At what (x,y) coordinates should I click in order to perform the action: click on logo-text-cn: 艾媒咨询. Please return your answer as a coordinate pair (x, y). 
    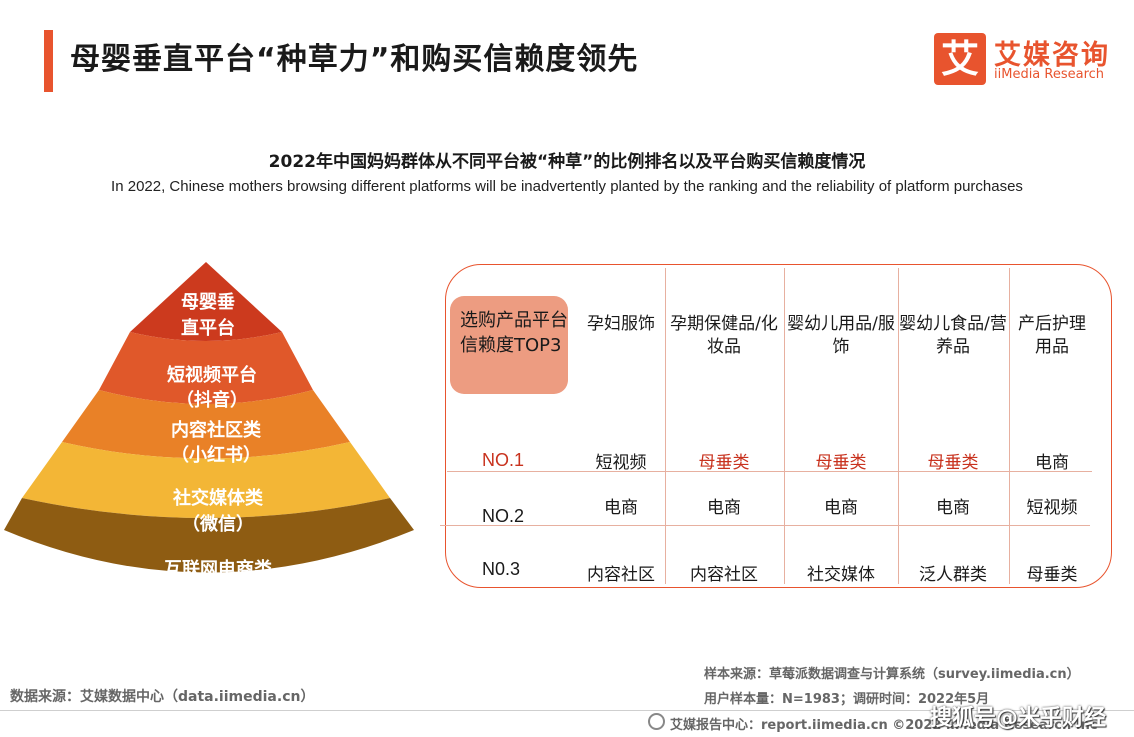
    Looking at the image, I should click on (1052, 55).